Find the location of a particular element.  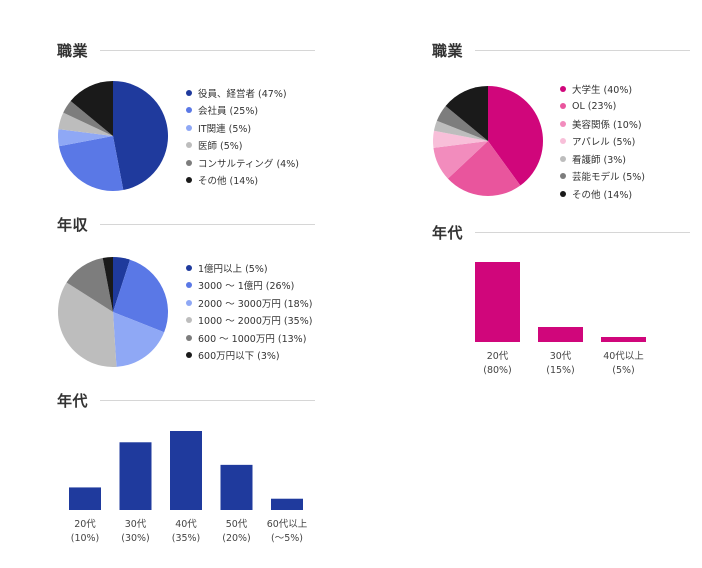

legend-item: その他 (14%) is located at coordinates (242, 181).